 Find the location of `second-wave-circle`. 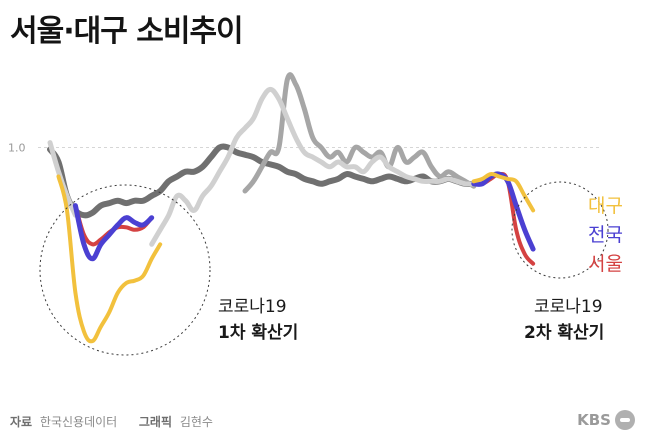

second-wave-circle is located at coordinates (560, 230).